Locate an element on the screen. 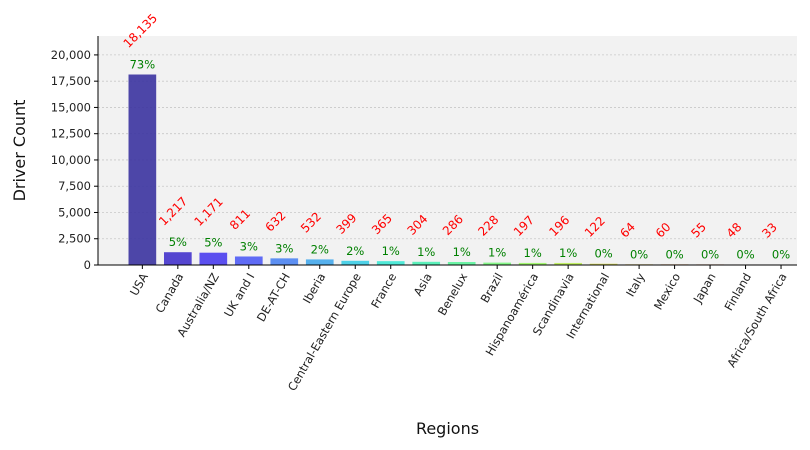  x-tick-label: USA is located at coordinates (139, 284).